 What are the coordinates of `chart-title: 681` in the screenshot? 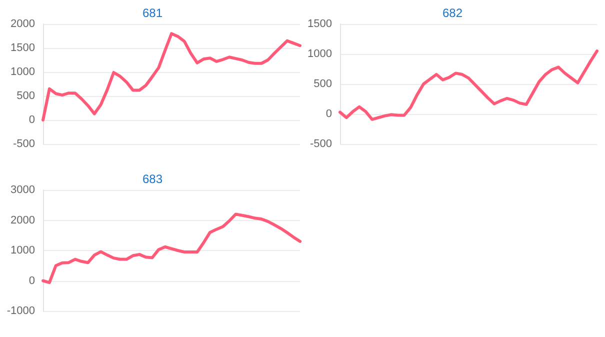 It's located at (152, 13).